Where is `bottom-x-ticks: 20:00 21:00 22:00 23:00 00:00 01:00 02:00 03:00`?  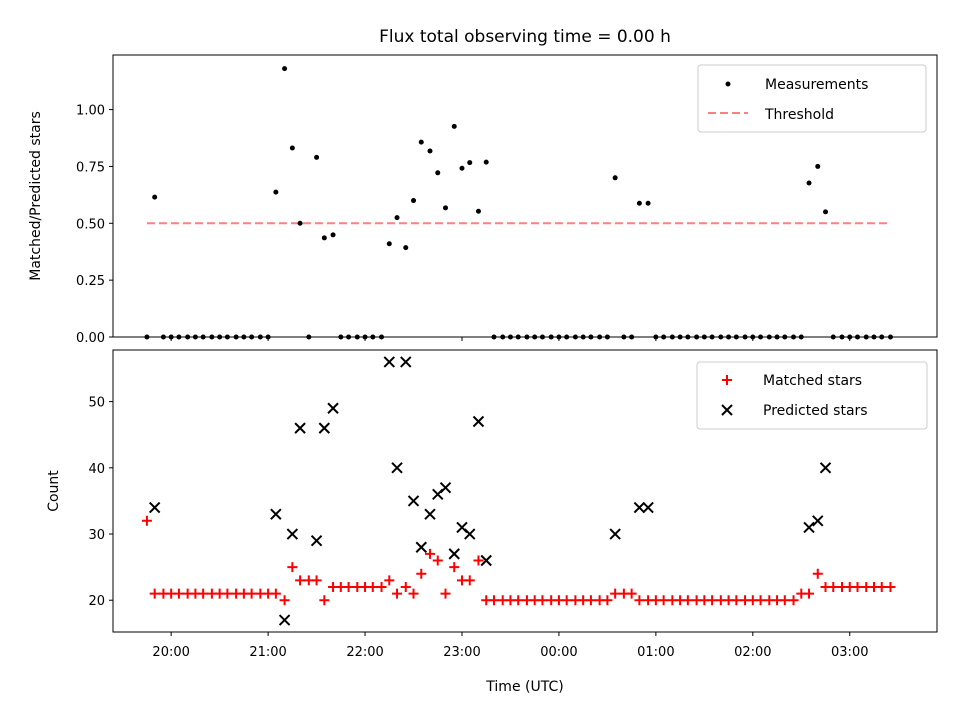 bottom-x-ticks: 20:00 21:00 22:00 23:00 00:00 01:00 02:00 03:00 is located at coordinates (510, 646).